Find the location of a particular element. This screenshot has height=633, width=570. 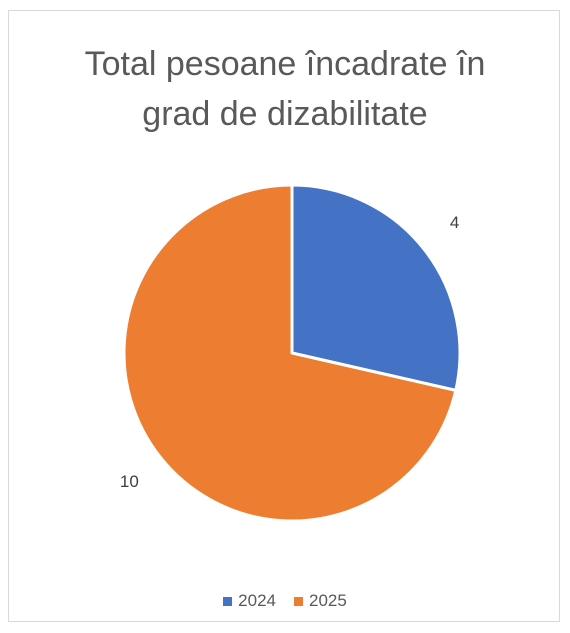

legend-label-2025: 2025 is located at coordinates (328, 600).